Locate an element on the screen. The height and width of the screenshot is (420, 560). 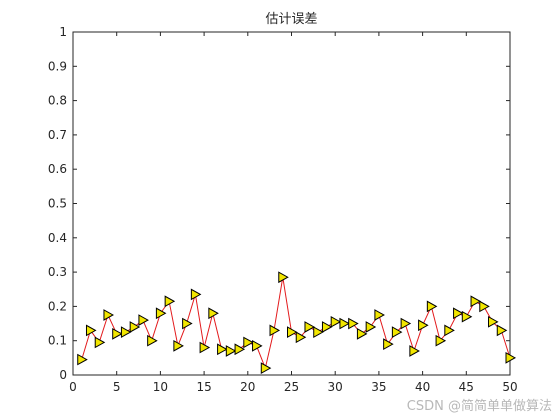
x-tick-label: 5 is located at coordinates (117, 387).